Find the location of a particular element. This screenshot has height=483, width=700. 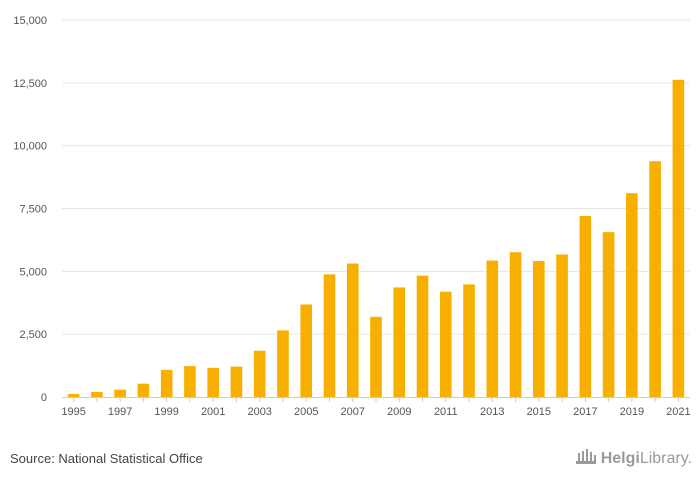

bar-1996 is located at coordinates (97, 394).